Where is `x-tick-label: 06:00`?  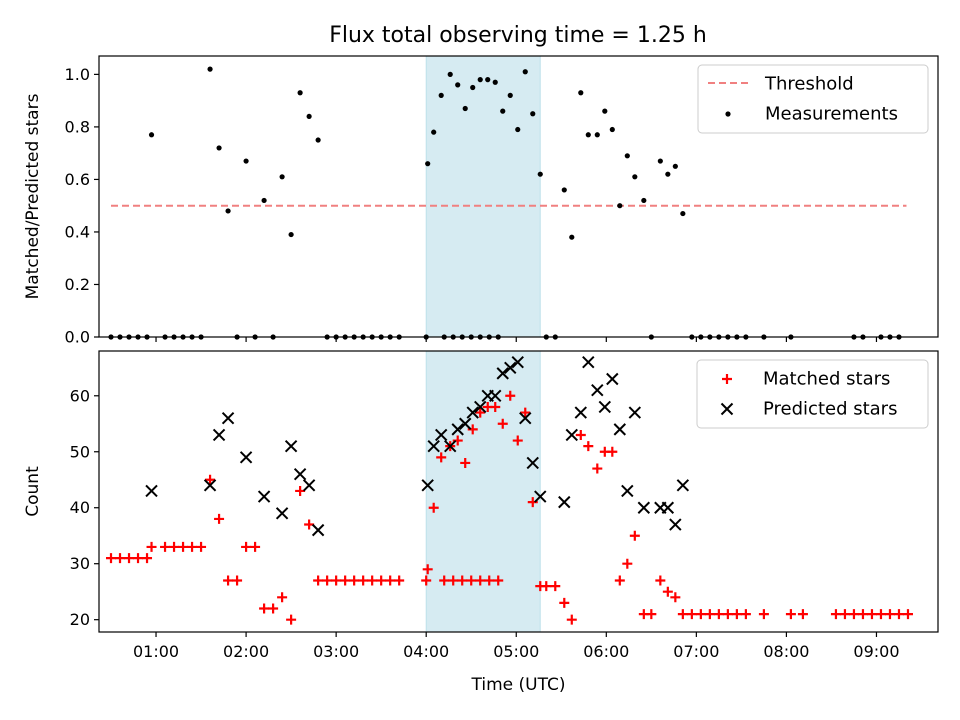
x-tick-label: 06:00 is located at coordinates (606, 651).